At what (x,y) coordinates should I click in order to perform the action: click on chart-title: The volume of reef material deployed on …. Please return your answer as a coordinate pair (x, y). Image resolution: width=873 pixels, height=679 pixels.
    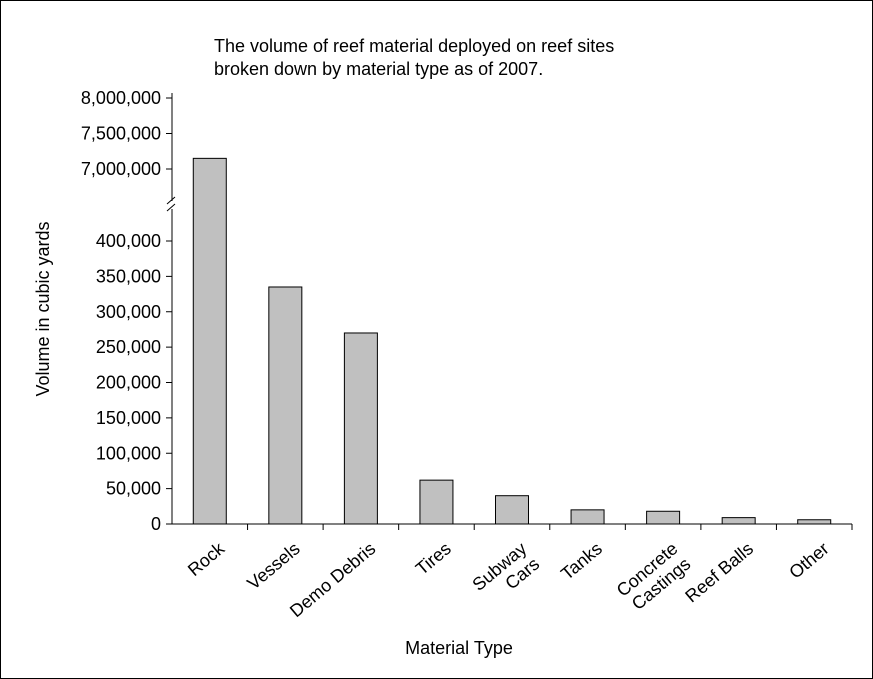
    Looking at the image, I should click on (414, 57).